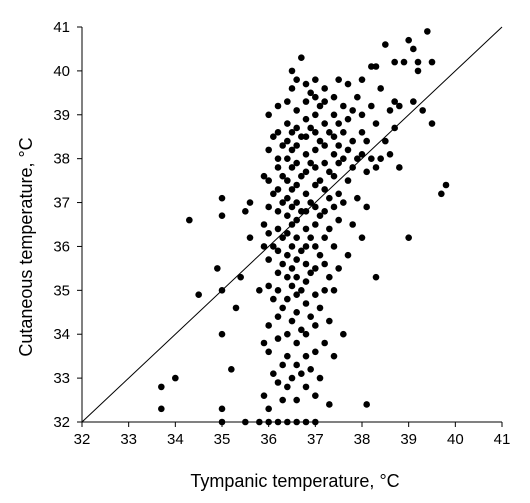 This screenshot has width=530, height=503. Describe the element at coordinates (128, 439) in the screenshot. I see `x-tick-label: 33` at that location.